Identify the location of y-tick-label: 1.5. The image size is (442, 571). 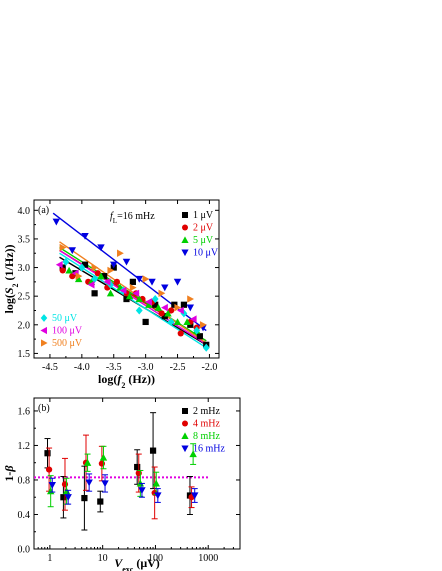
(24, 354).